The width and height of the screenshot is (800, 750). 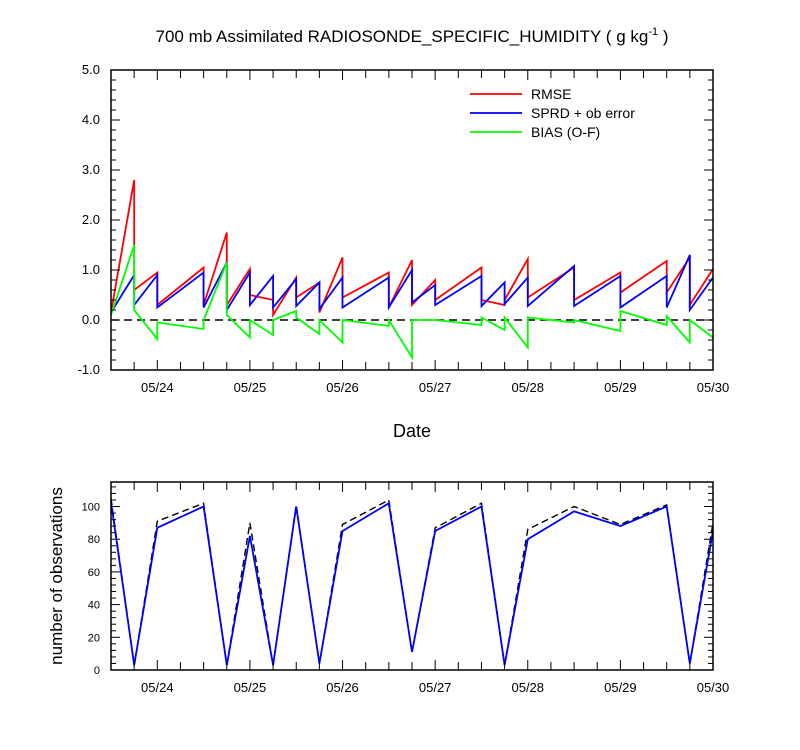 What do you see at coordinates (94, 540) in the screenshot?
I see `bottom-ytick-label: 80` at bounding box center [94, 540].